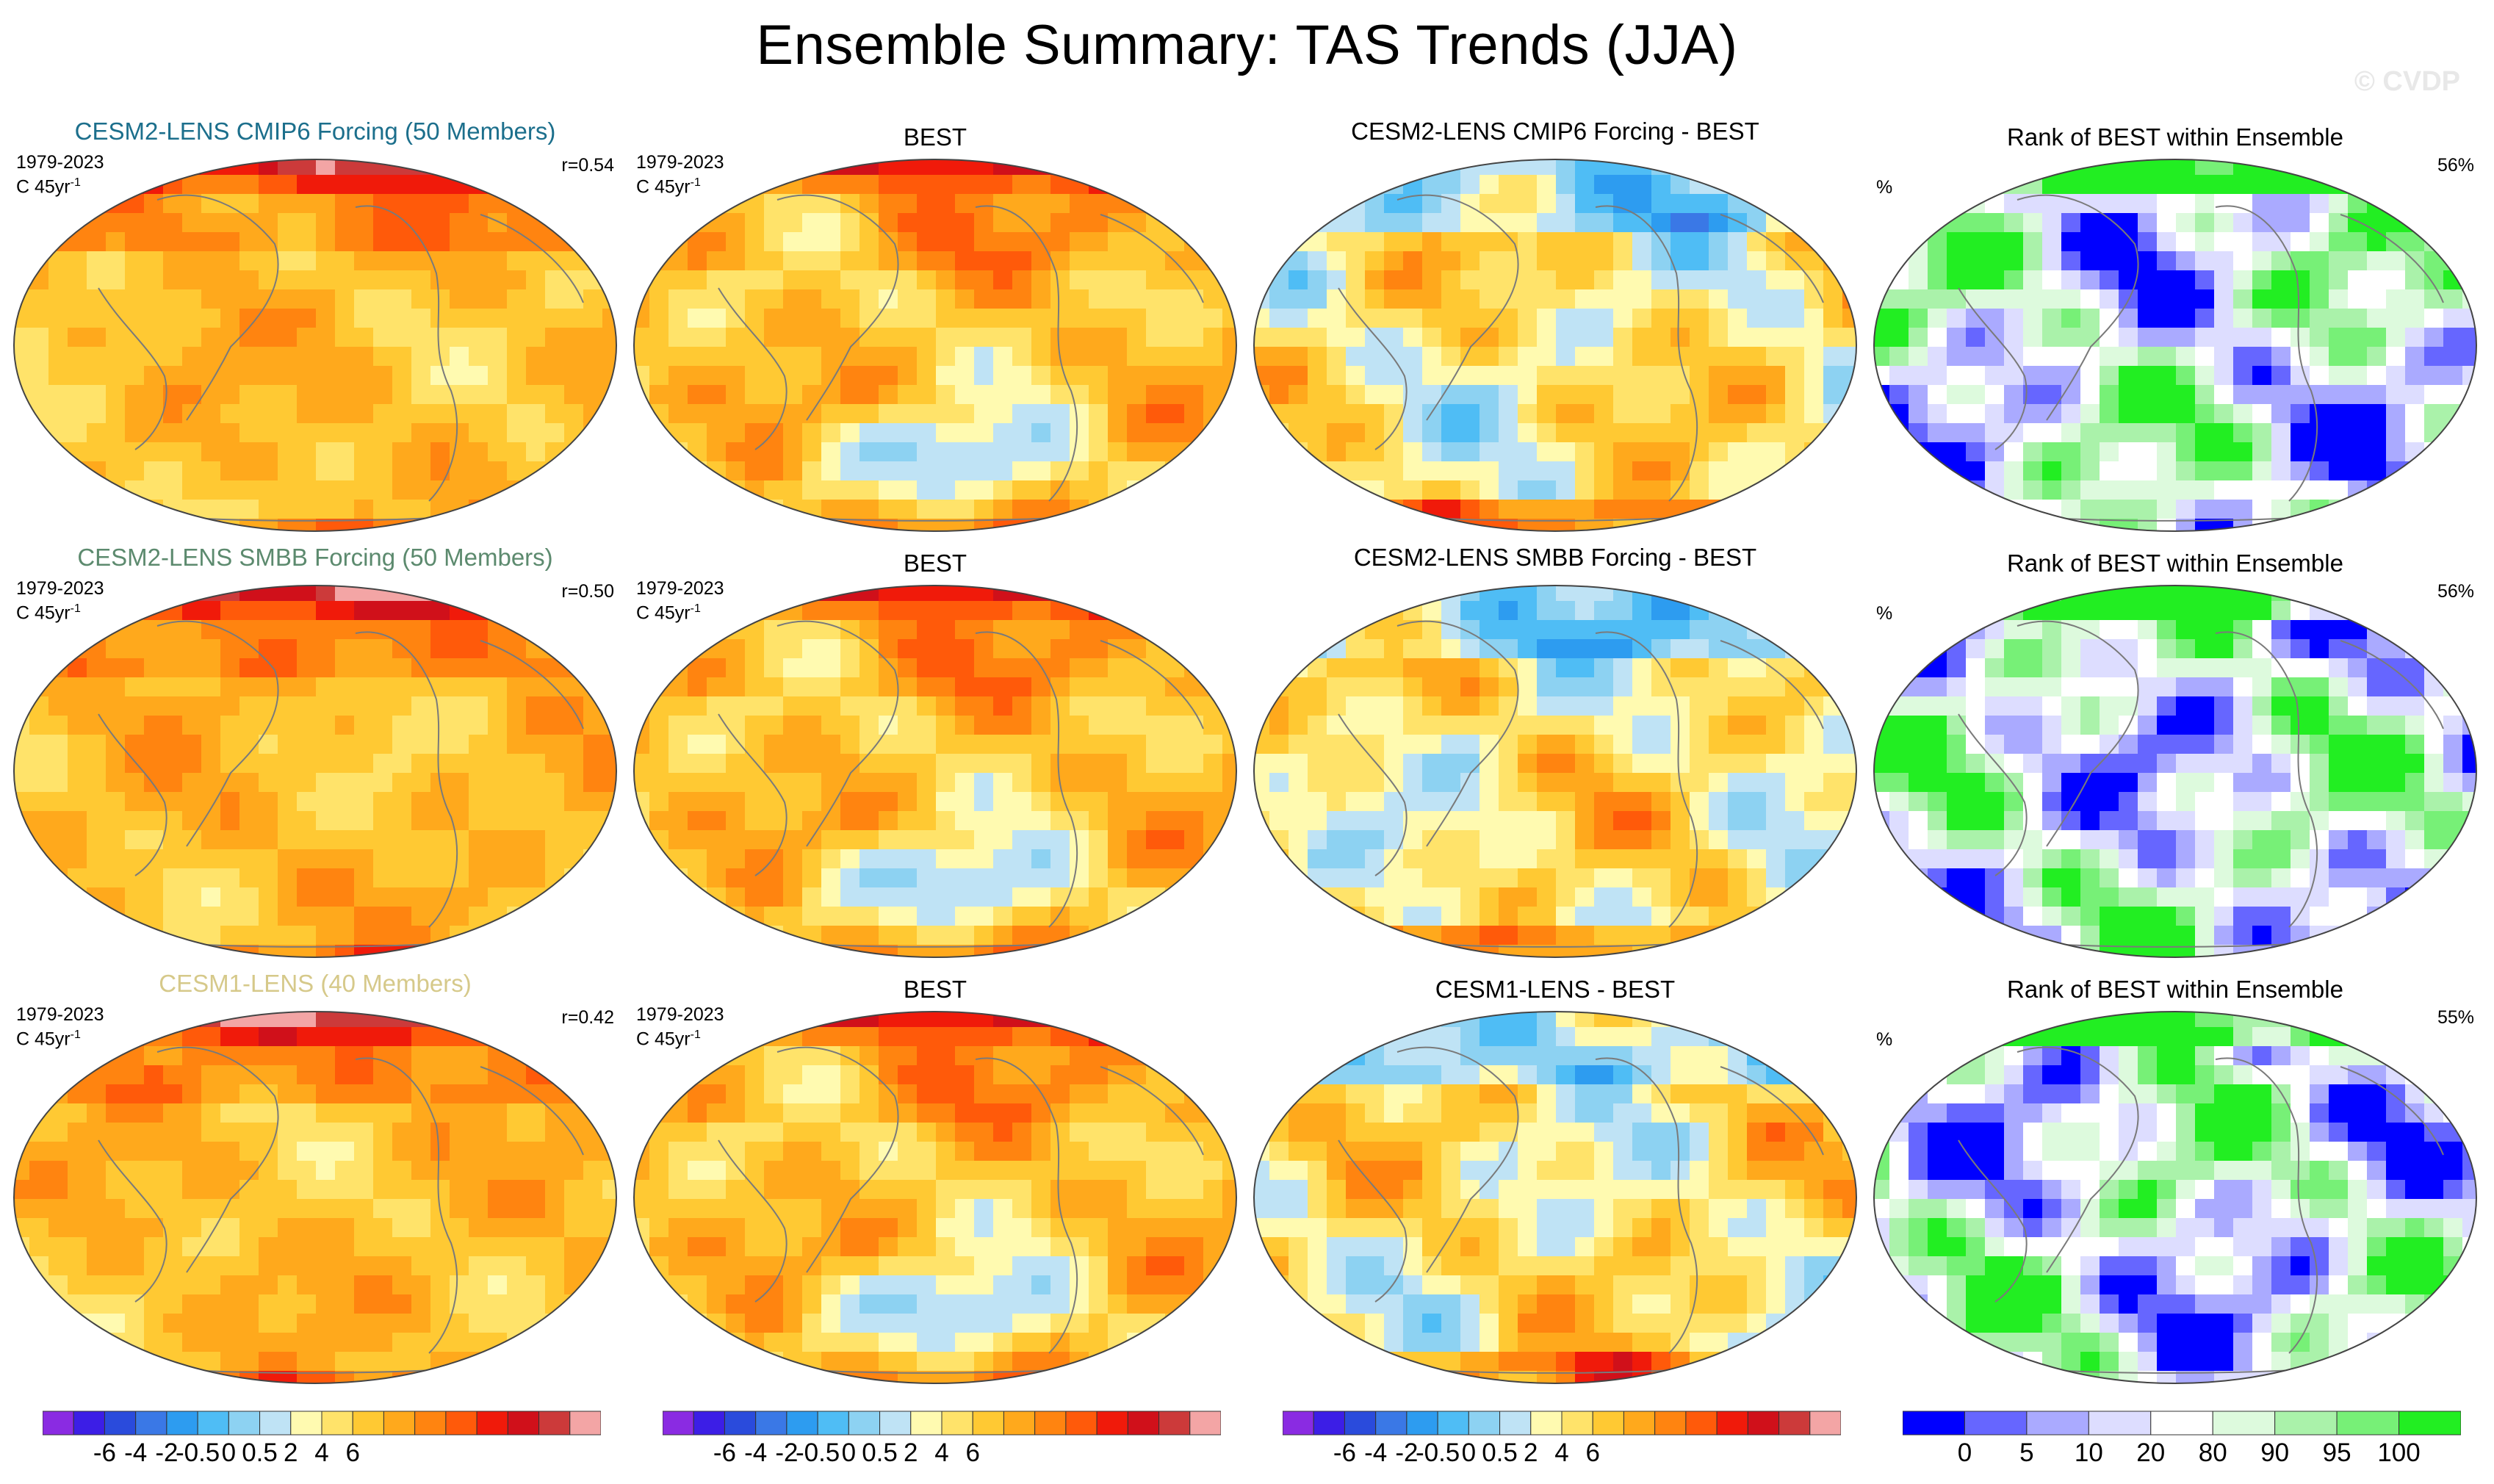 This screenshot has height=1484, width=2494. I want to click on panel-obs-r1: BEST 1979-2023 C 45yr-1, so click(935, 757).